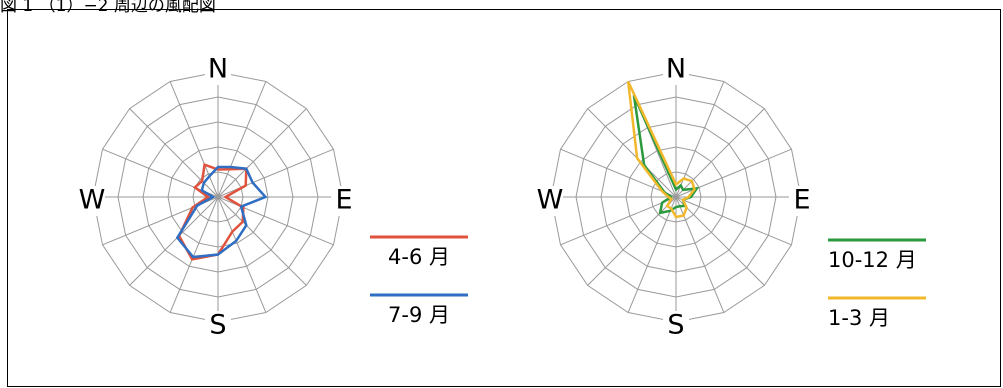 The width and height of the screenshot is (1003, 388). I want to click on grid-spoke-1-se, so click(262, 241).